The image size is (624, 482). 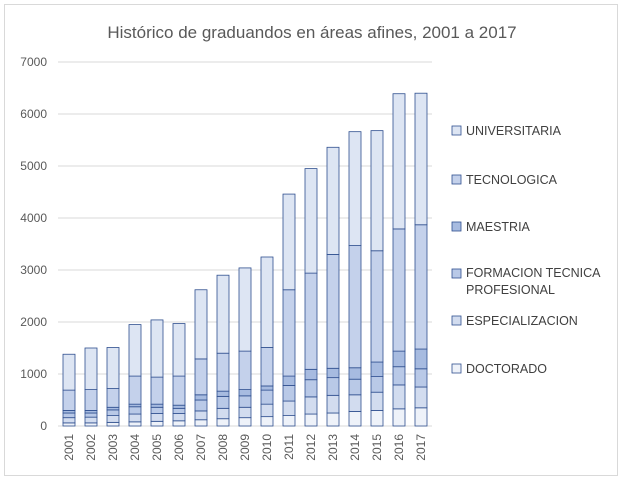 I want to click on x-tick-label: 2015, so click(x=377, y=447).